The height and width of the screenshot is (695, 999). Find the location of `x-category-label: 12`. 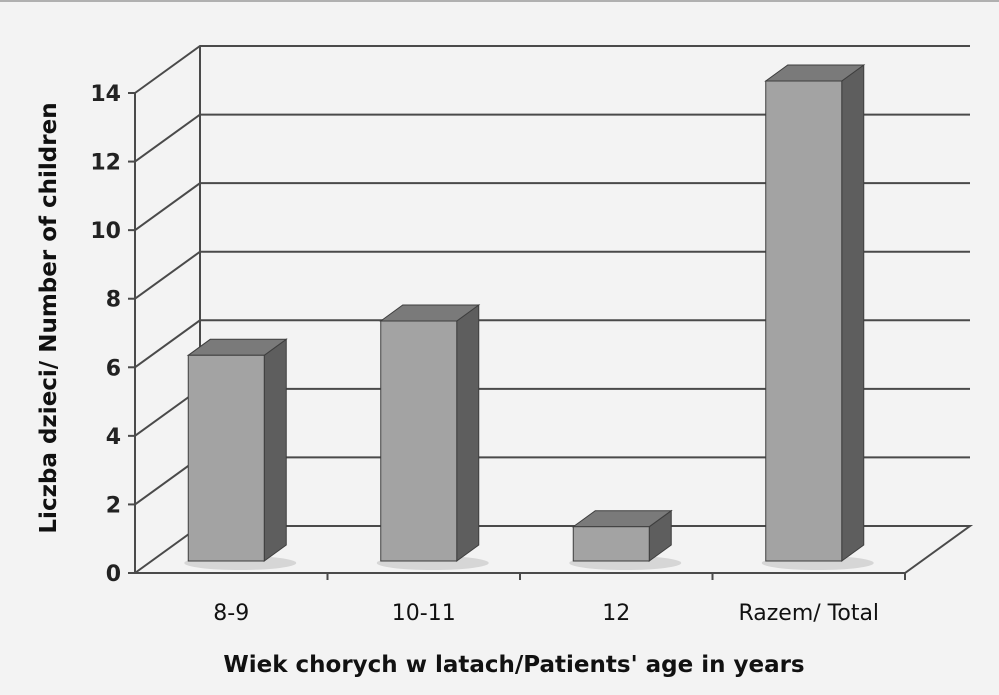

x-category-label: 12 is located at coordinates (616, 613).